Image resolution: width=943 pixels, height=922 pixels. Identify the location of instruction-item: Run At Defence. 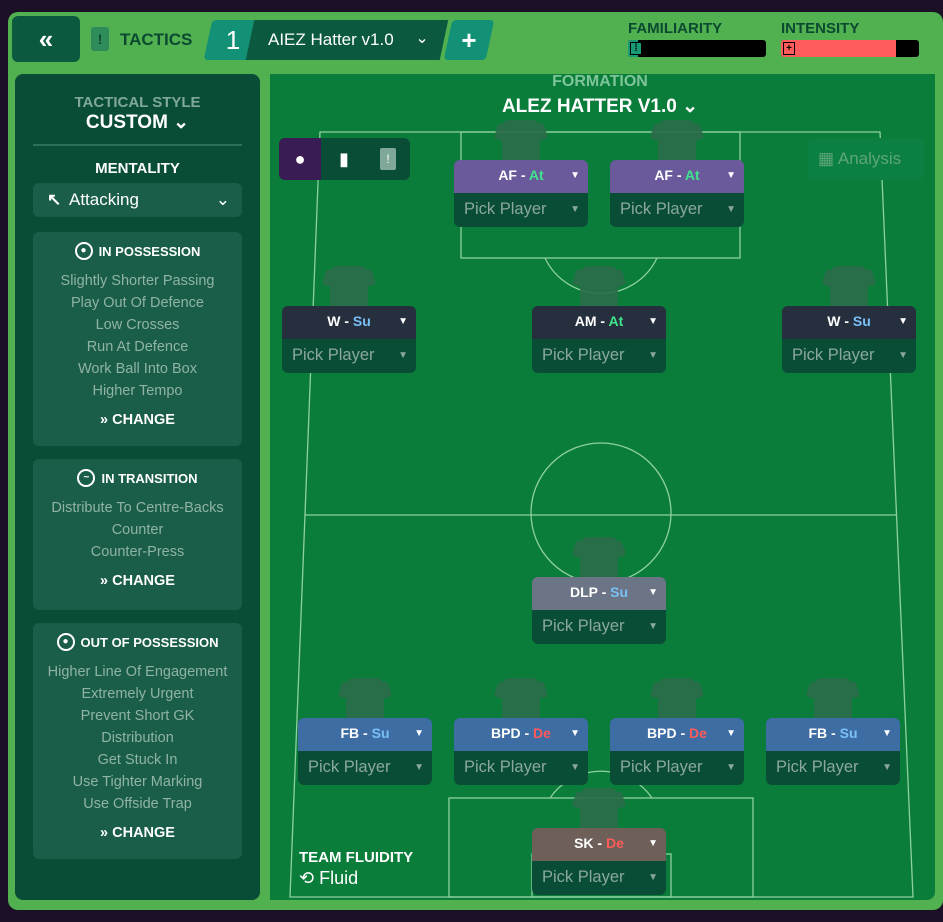
(137, 347).